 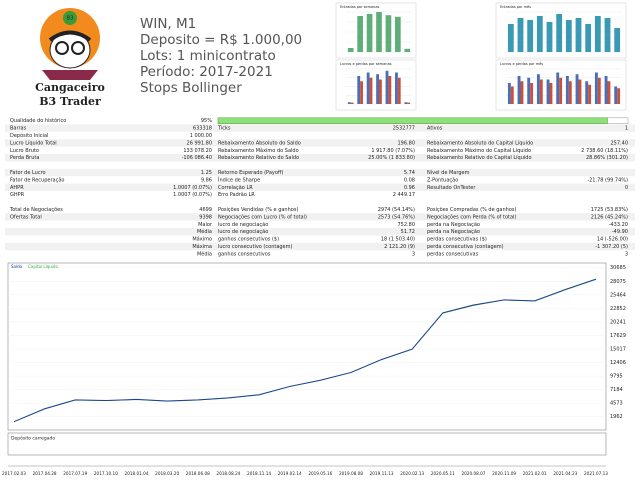 I want to click on table-label: Qualidade do histórico, so click(x=38, y=120).